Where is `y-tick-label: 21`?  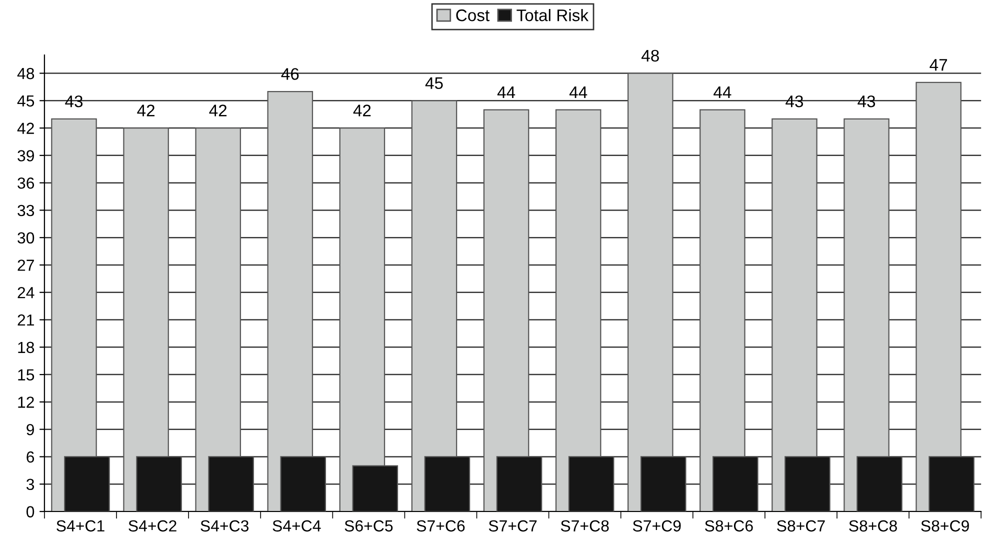 y-tick-label: 21 is located at coordinates (26, 320).